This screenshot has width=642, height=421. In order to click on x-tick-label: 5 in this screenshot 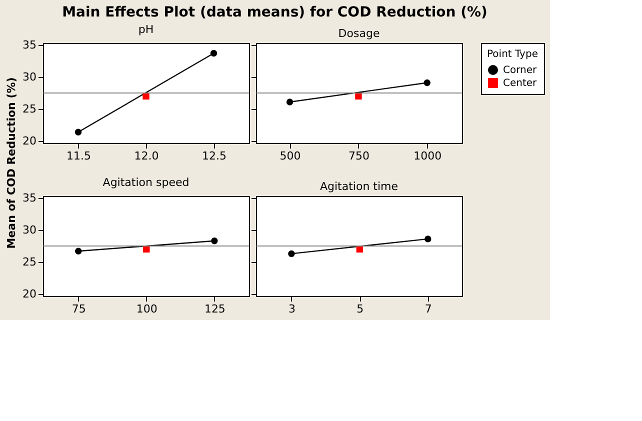, I will do `click(360, 309)`.